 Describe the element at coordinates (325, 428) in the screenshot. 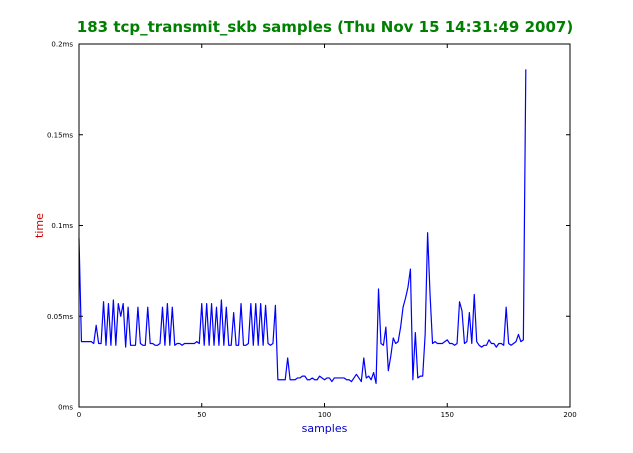

I see `x-axis-label: samples` at that location.